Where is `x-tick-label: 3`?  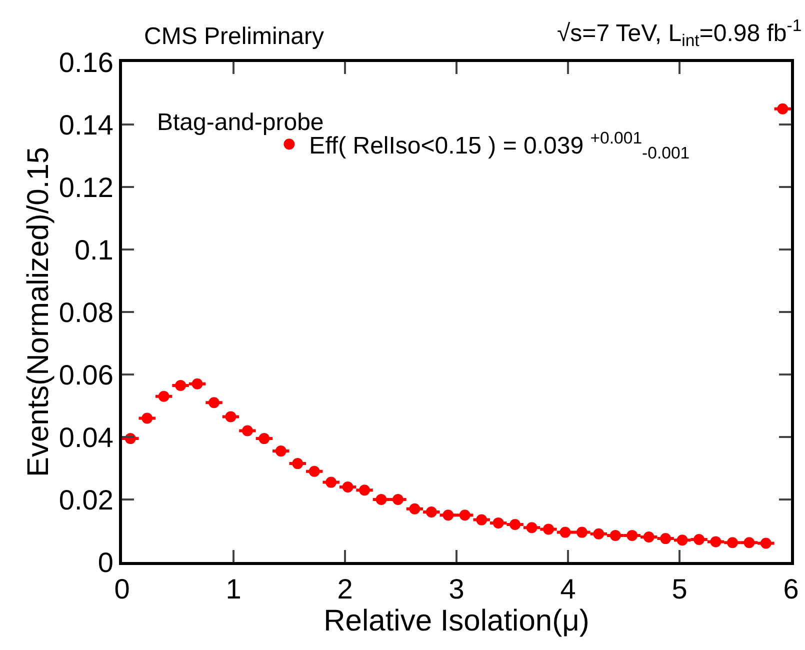 x-tick-label: 3 is located at coordinates (456, 589).